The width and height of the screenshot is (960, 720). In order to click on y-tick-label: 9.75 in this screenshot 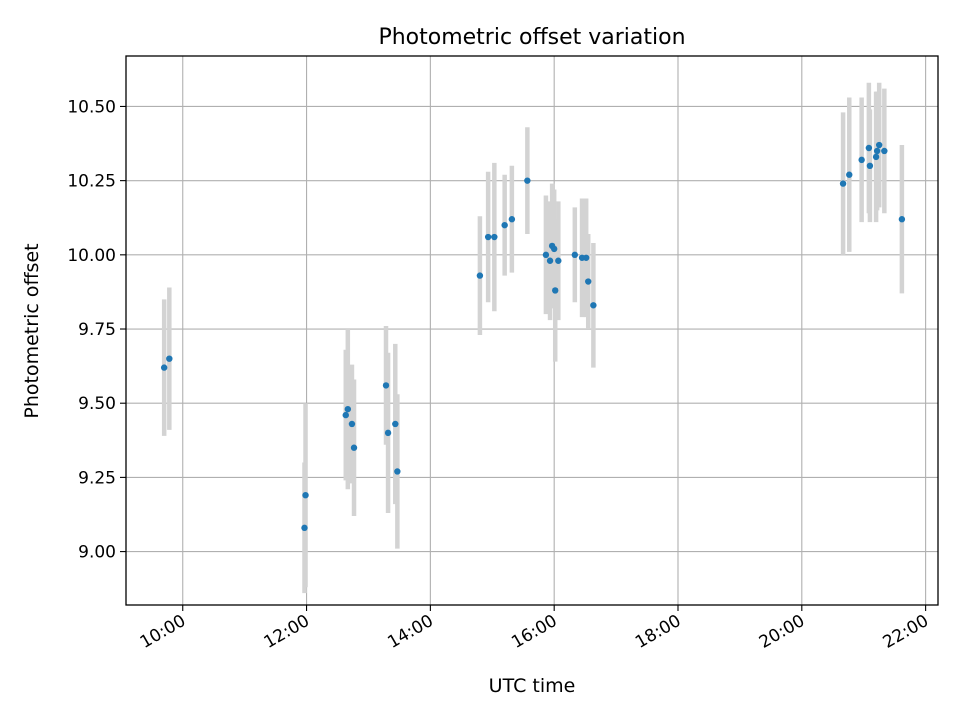, I will do `click(97, 330)`.